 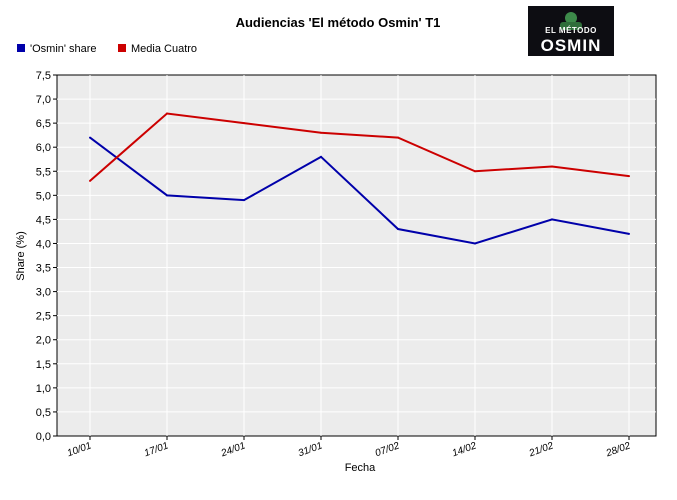 I want to click on logo-figure-body-icon, so click(x=571, y=26).